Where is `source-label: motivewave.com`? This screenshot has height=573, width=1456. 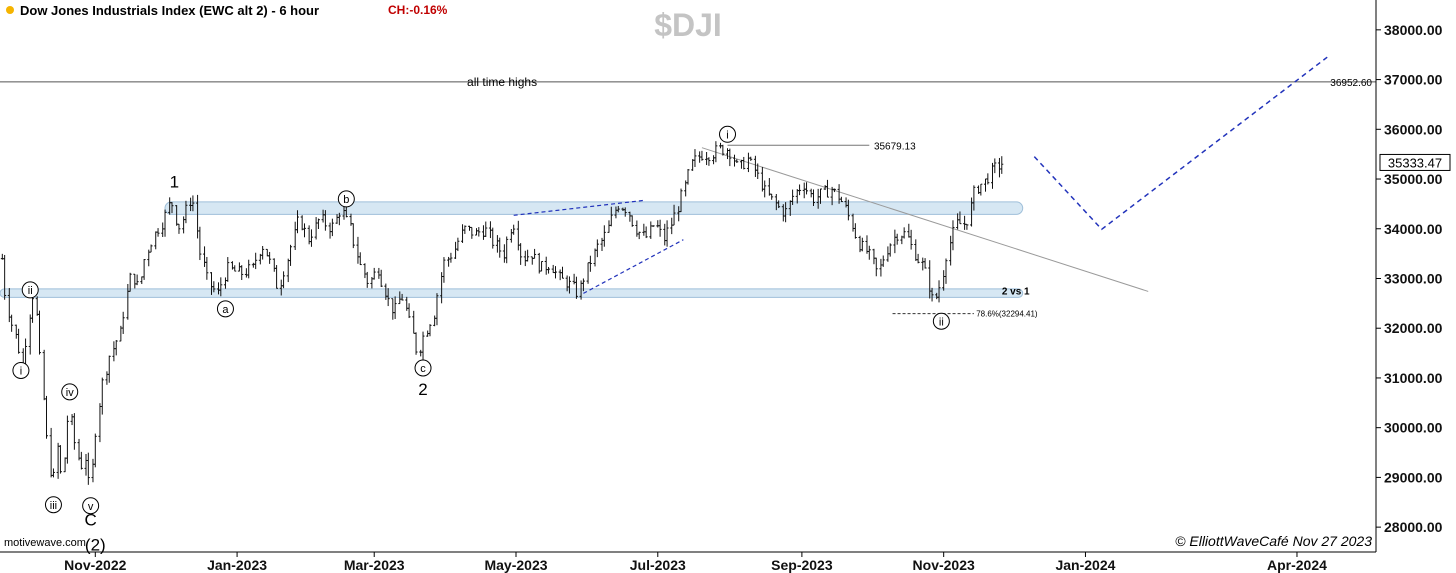 source-label: motivewave.com is located at coordinates (45, 543).